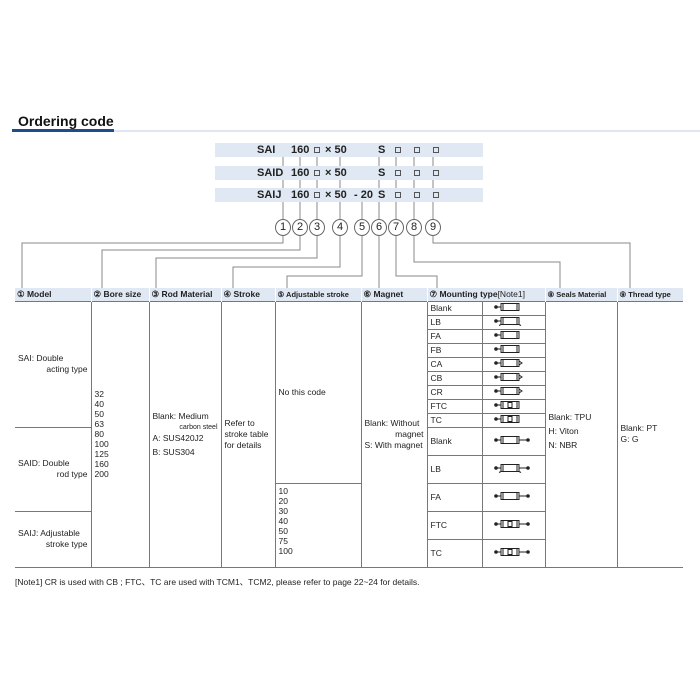 This screenshot has height=700, width=700. I want to click on cylinder-single-clevis-icon, so click(508, 362).